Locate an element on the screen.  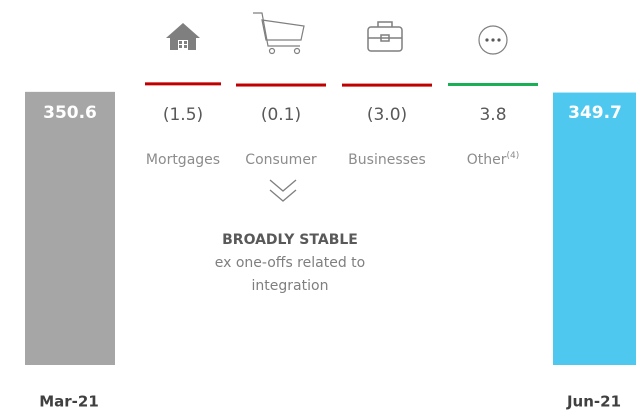
category-label: Mortgages is located at coordinates (183, 160).